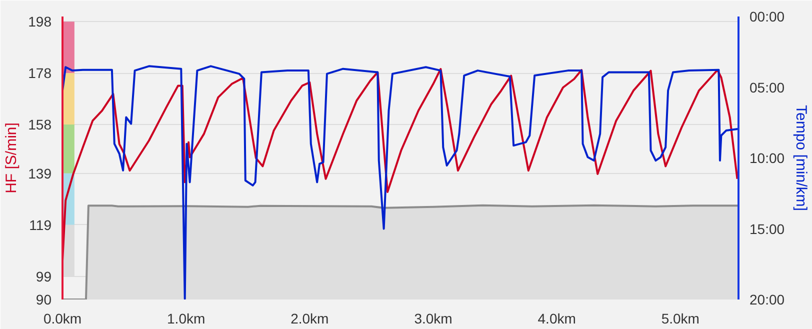 This screenshot has height=329, width=812. What do you see at coordinates (186, 318) in the screenshot?
I see `x-tick-label: 1.0km` at bounding box center [186, 318].